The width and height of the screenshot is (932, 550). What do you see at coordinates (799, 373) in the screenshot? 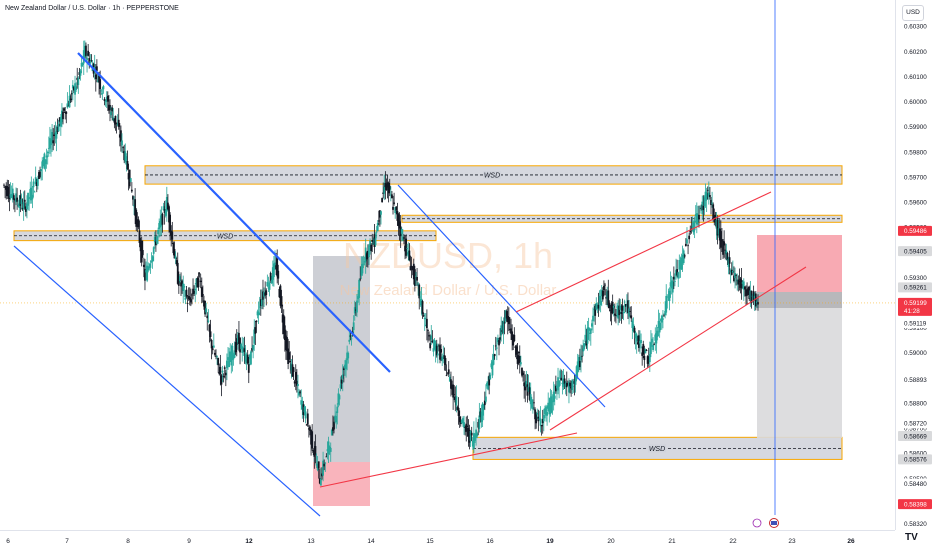
I see `short-target-box` at bounding box center [799, 373].